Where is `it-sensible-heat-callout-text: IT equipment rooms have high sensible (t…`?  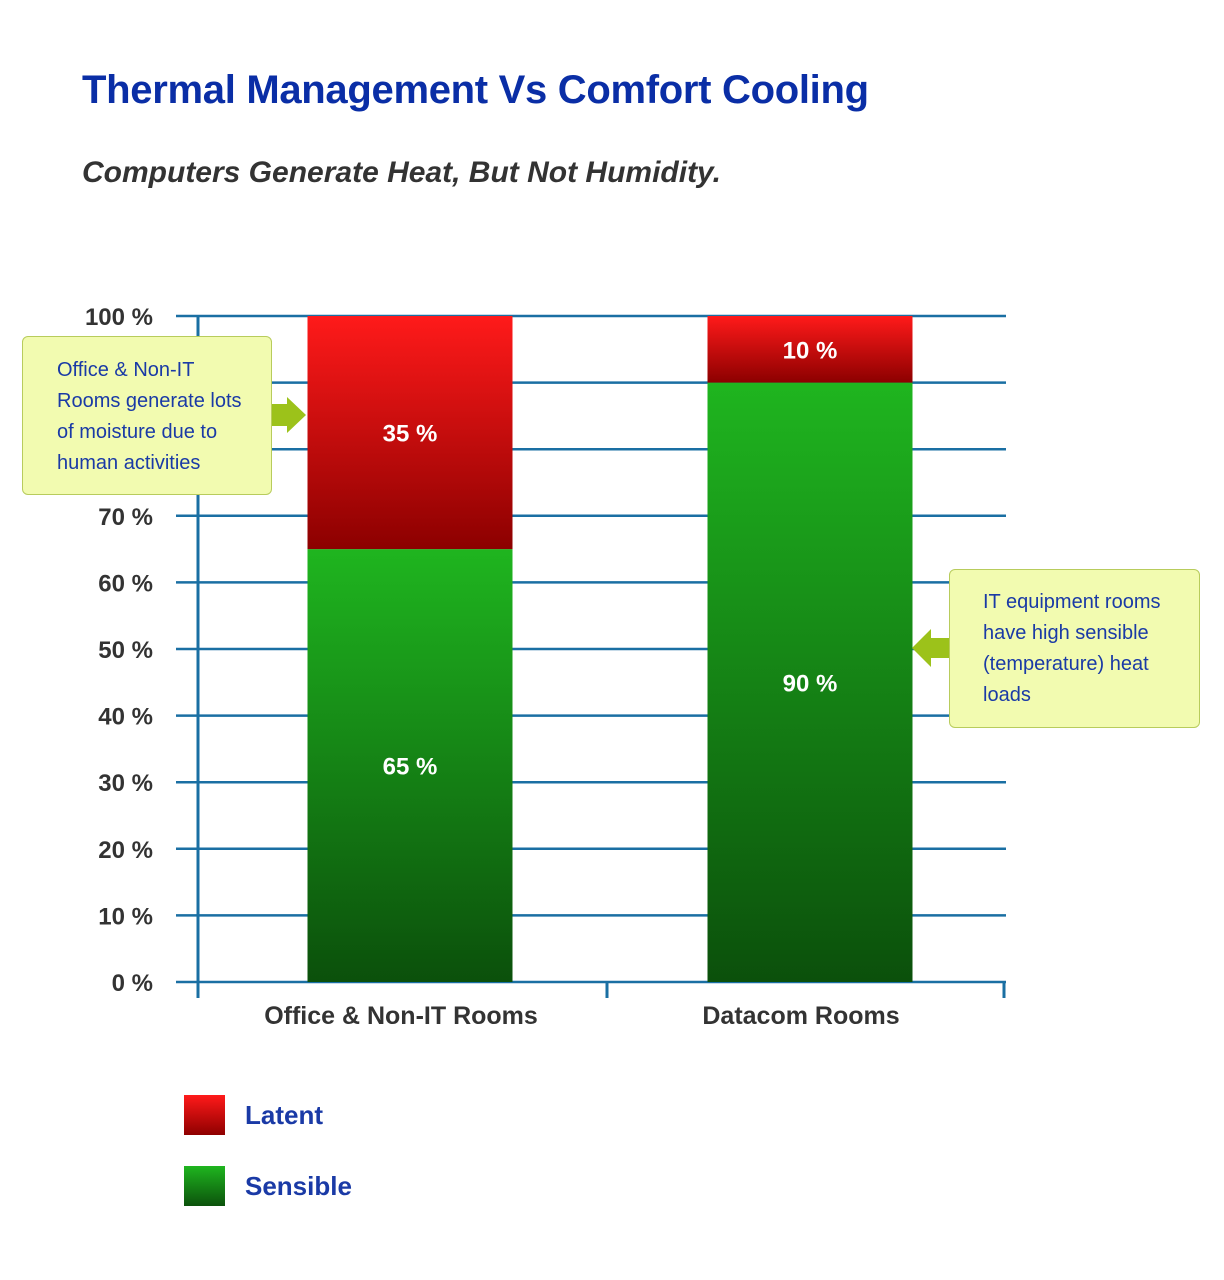 it-sensible-heat-callout-text: IT equipment rooms have high sensible (t… is located at coordinates (1072, 648).